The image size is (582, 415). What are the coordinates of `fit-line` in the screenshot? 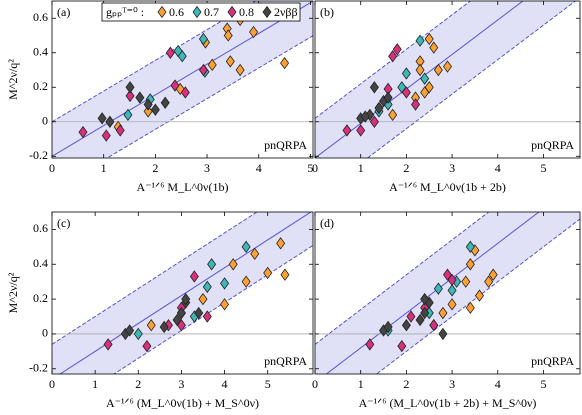 It's located at (432, 293).